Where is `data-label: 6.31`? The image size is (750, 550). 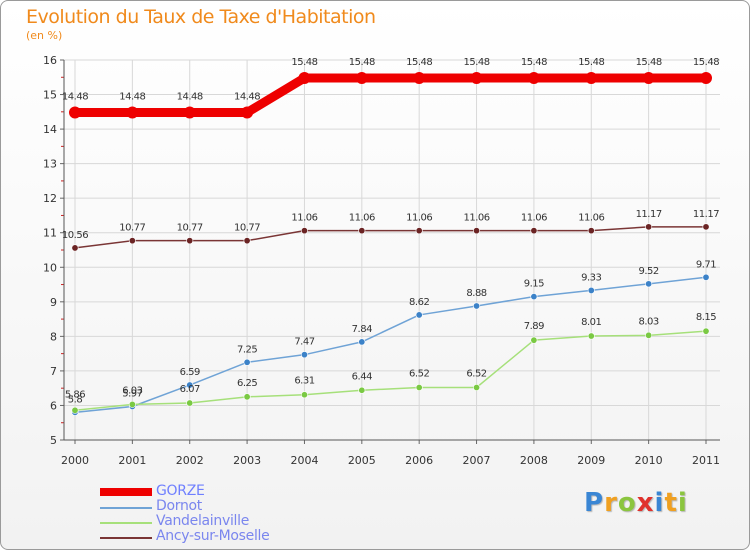
data-label: 6.31 is located at coordinates (304, 381).